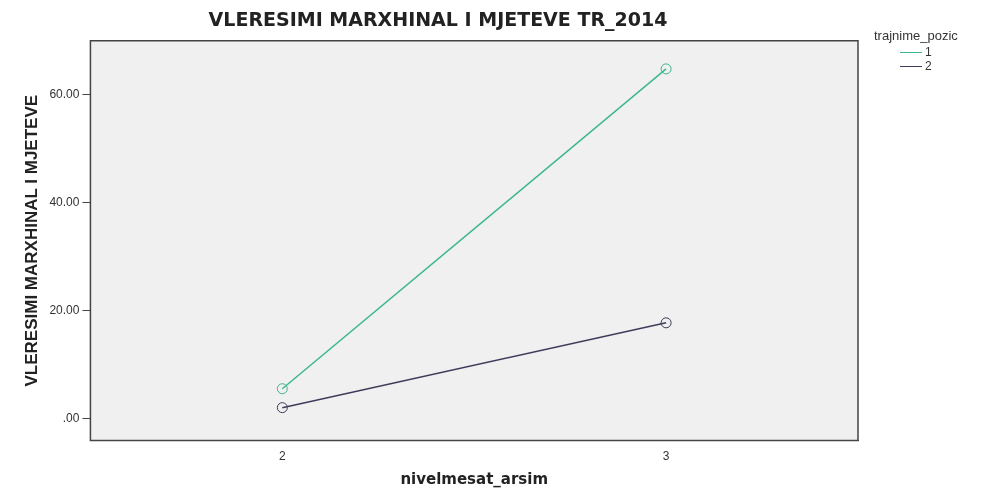 This screenshot has width=1008, height=503. Describe the element at coordinates (31, 240) in the screenshot. I see `y-axis-title: VLERESIMI MARXHINAL I MJETEVE` at that location.